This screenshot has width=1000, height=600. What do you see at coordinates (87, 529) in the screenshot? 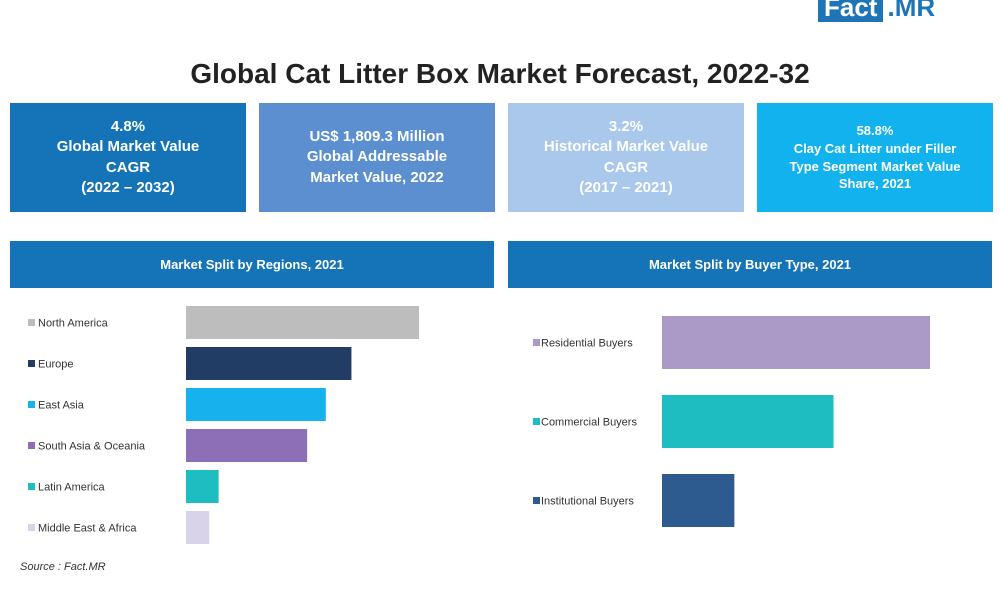
I see `category-label-middle-east-africa: Middle East & Africa` at bounding box center [87, 529].